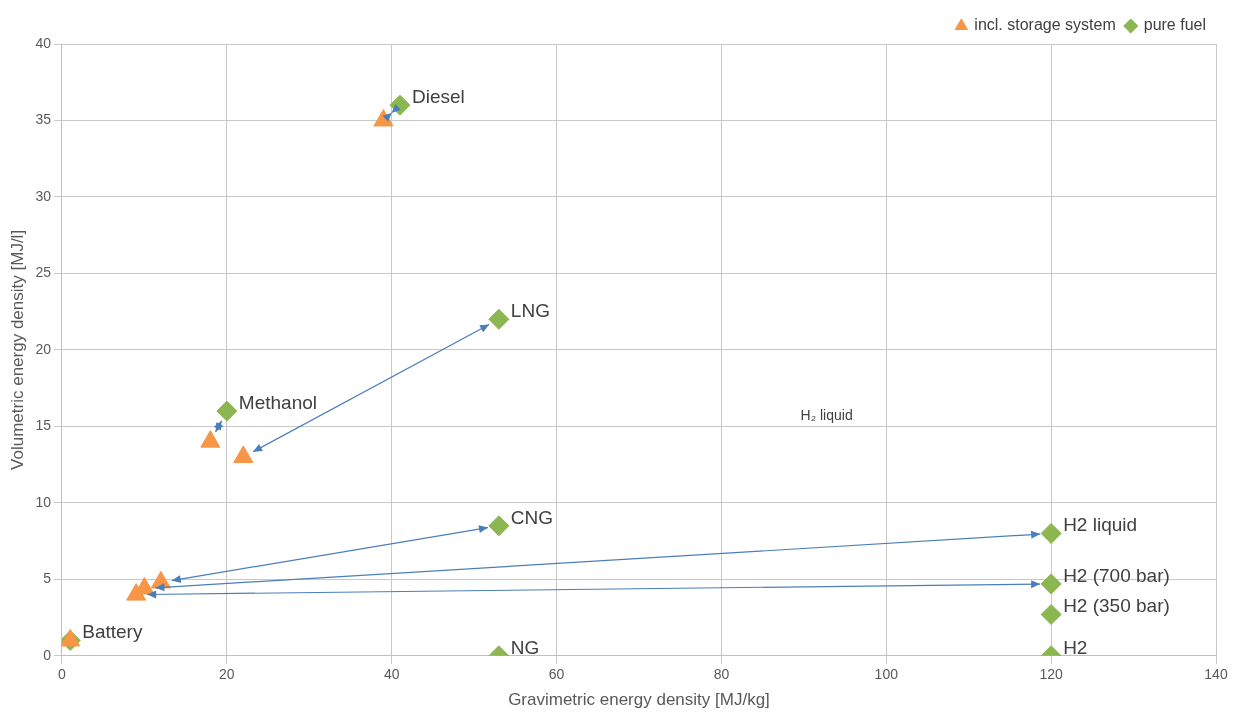 This screenshot has height=719, width=1234. I want to click on x-tick-label: 40, so click(391, 674).